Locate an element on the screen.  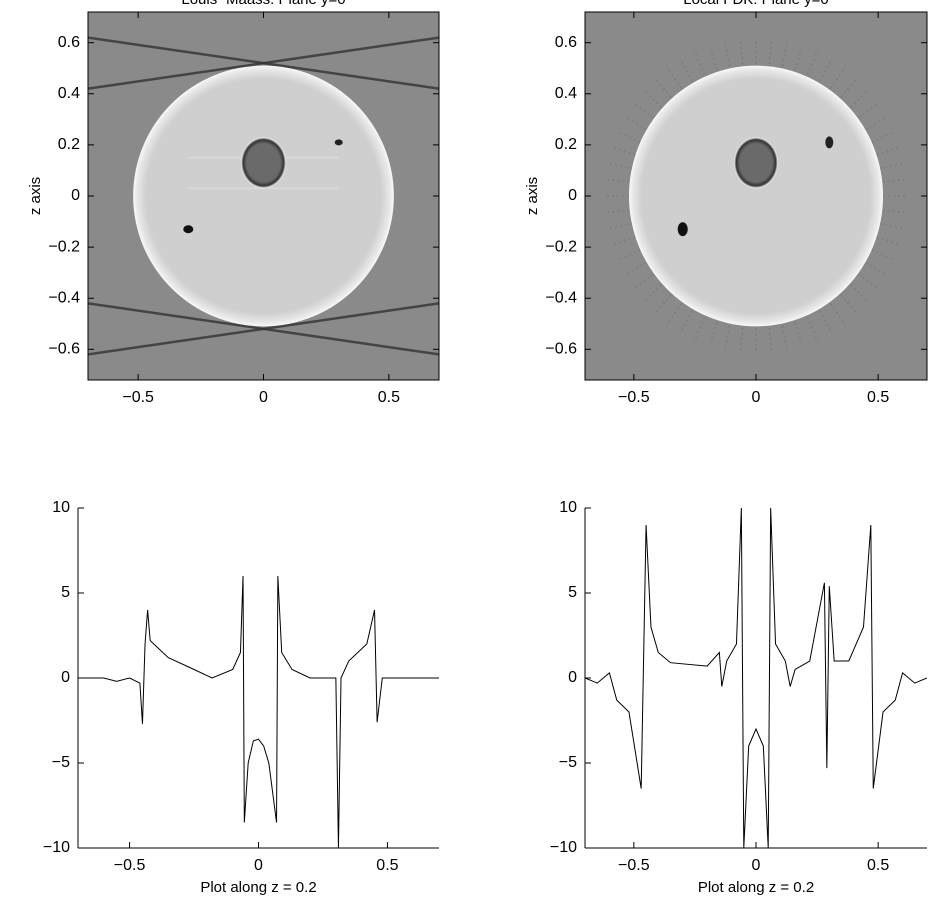
image is located at coordinates (756, 196).